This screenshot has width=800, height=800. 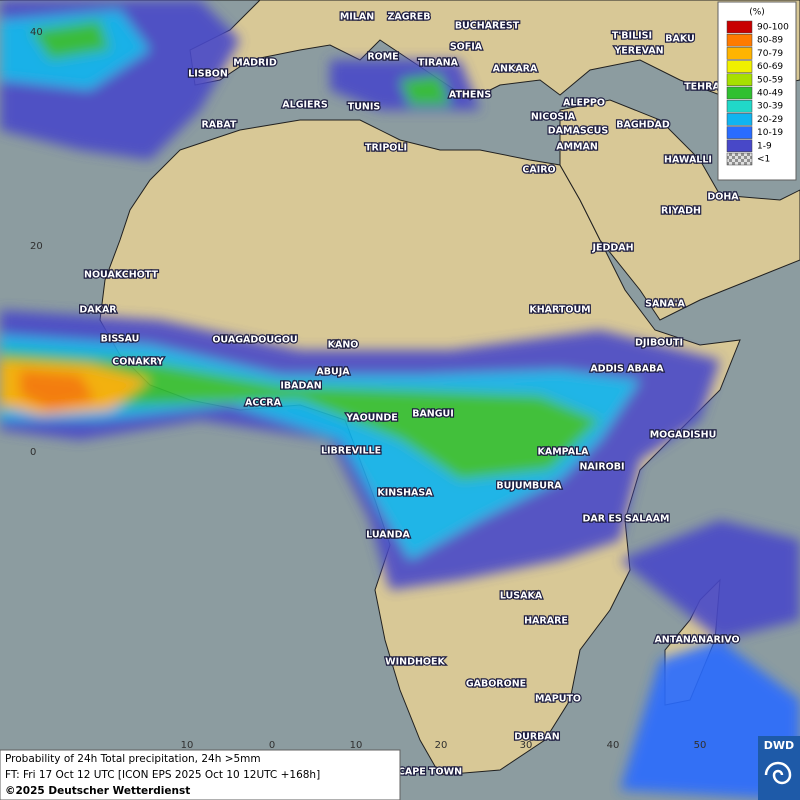 I want to click on city-label: AMMAN, so click(x=577, y=147).